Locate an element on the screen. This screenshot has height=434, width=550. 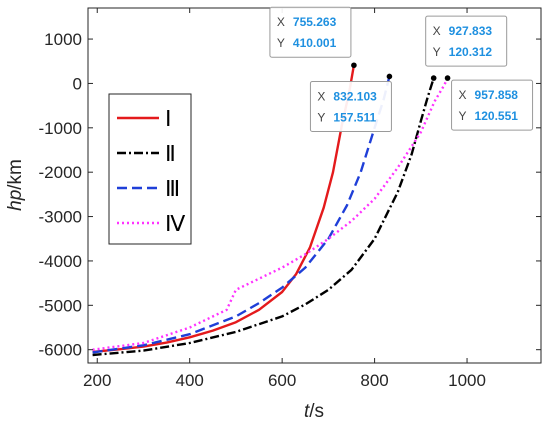
y-tick-label: -4000 is located at coordinates (60, 261).